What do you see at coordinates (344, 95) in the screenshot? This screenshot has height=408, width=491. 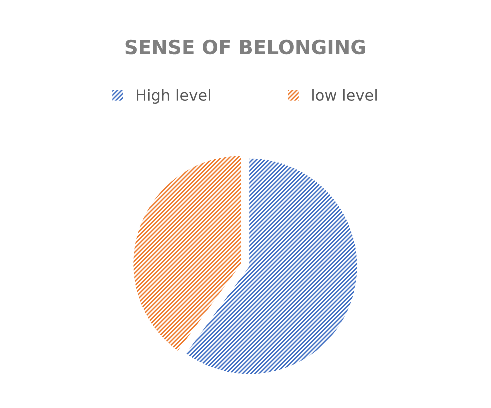 I see `legend-label: low level` at bounding box center [344, 95].